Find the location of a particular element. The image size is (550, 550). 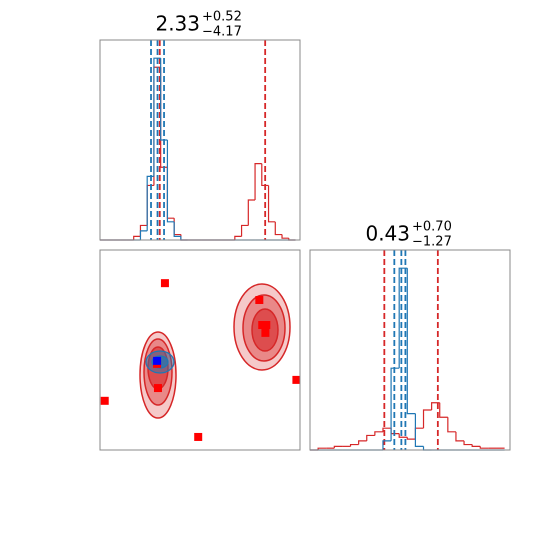

panel-title: 0.43 is located at coordinates (387, 234).